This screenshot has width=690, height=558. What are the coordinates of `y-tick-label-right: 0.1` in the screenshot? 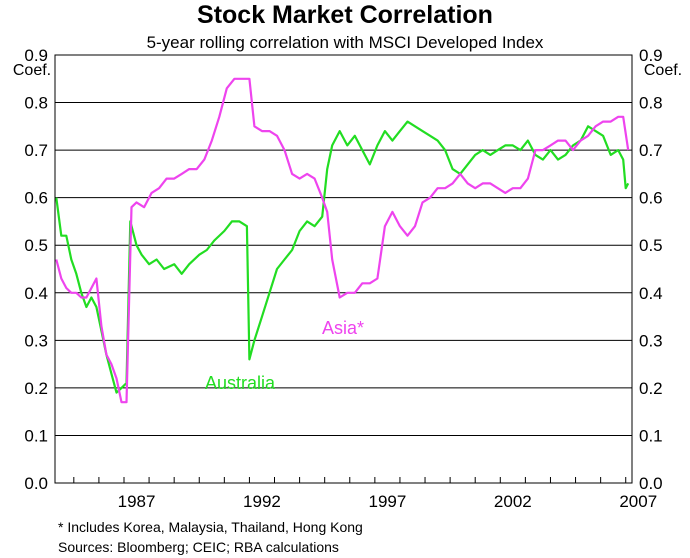 It's located at (651, 435).